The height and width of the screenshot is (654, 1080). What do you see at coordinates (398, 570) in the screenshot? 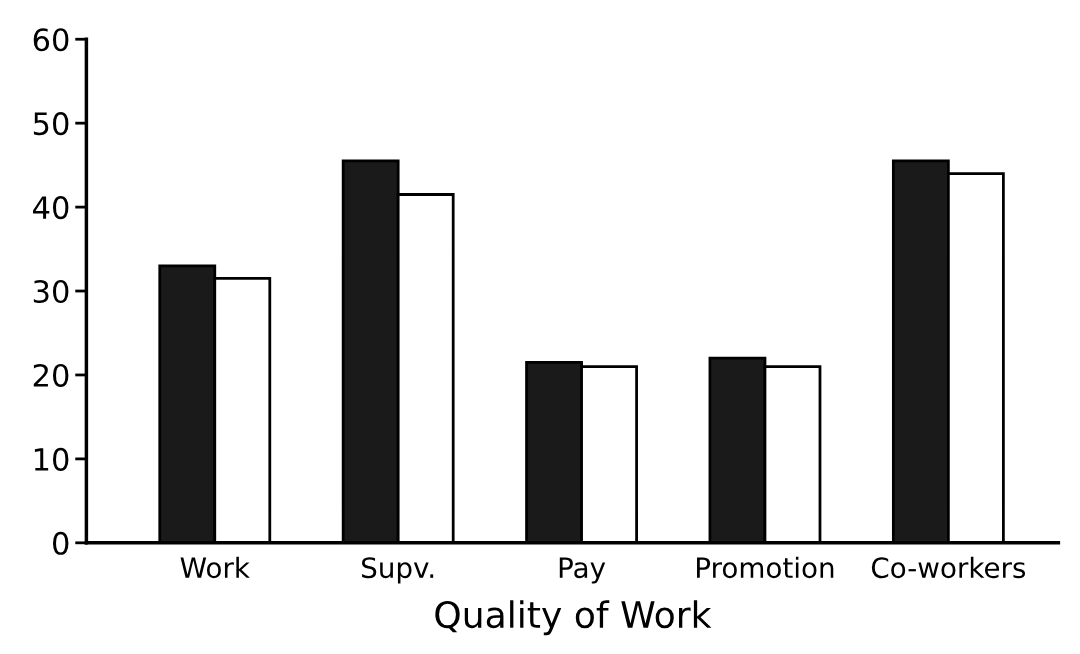
I see `x-tick-label: Supv.` at bounding box center [398, 570].